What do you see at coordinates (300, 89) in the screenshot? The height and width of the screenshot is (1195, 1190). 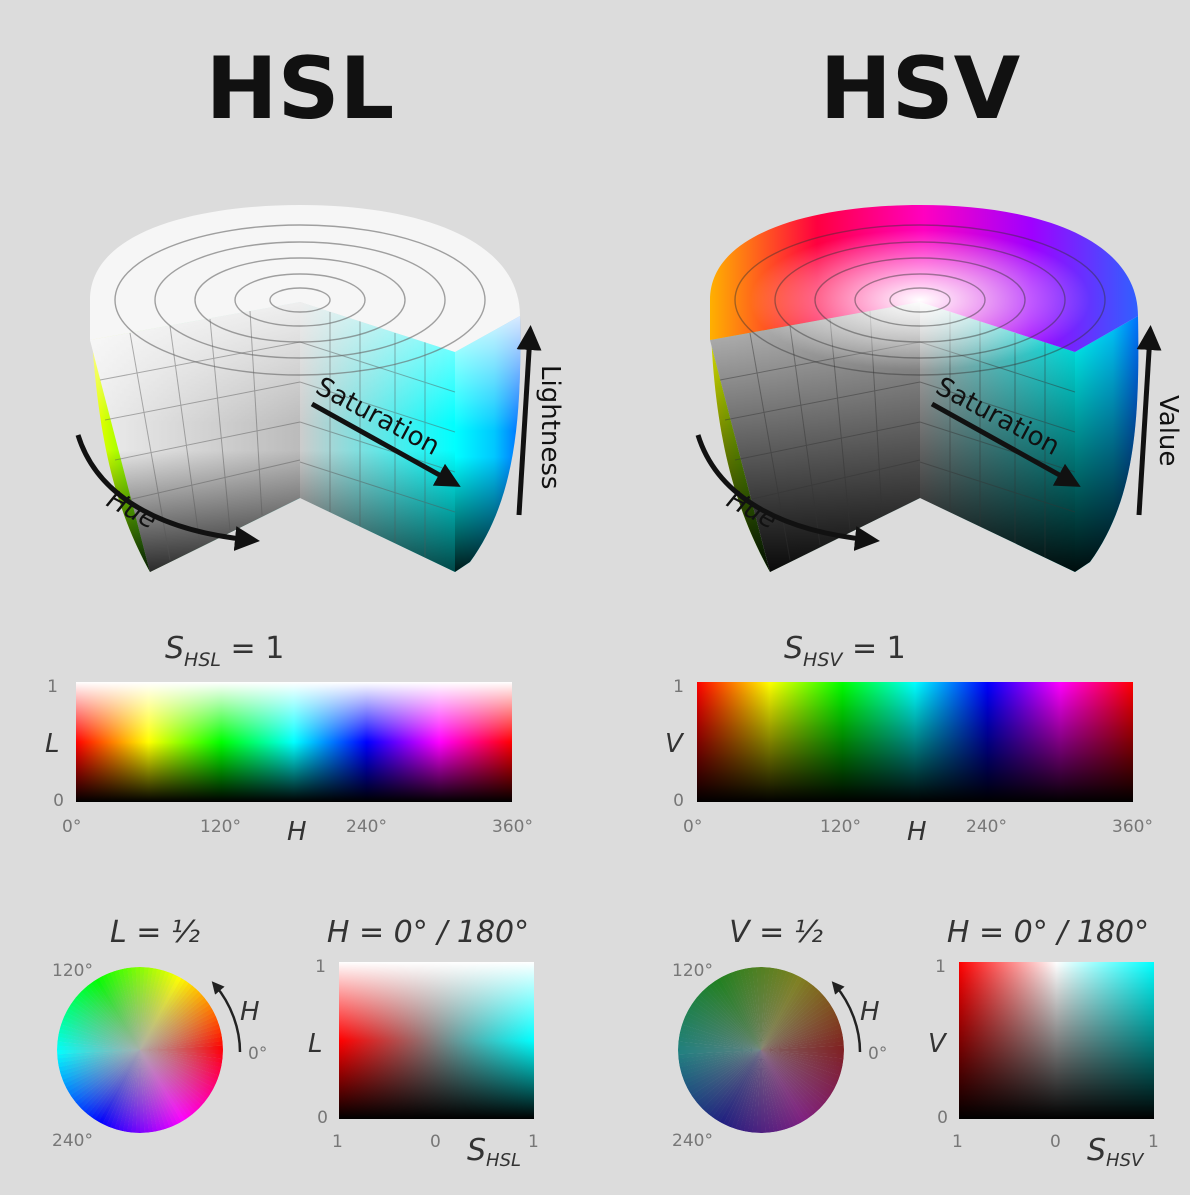 I see `hsl-title: HSL` at bounding box center [300, 89].